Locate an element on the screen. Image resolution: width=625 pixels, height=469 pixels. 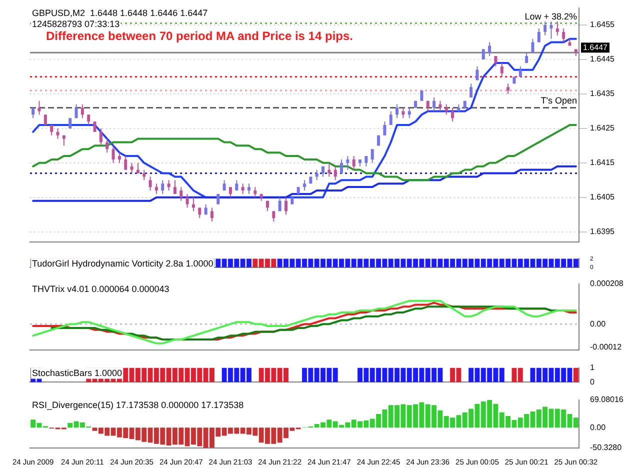
chart-title: THVTrix v4.01 0.000064 0.000043 is located at coordinates (101, 289).